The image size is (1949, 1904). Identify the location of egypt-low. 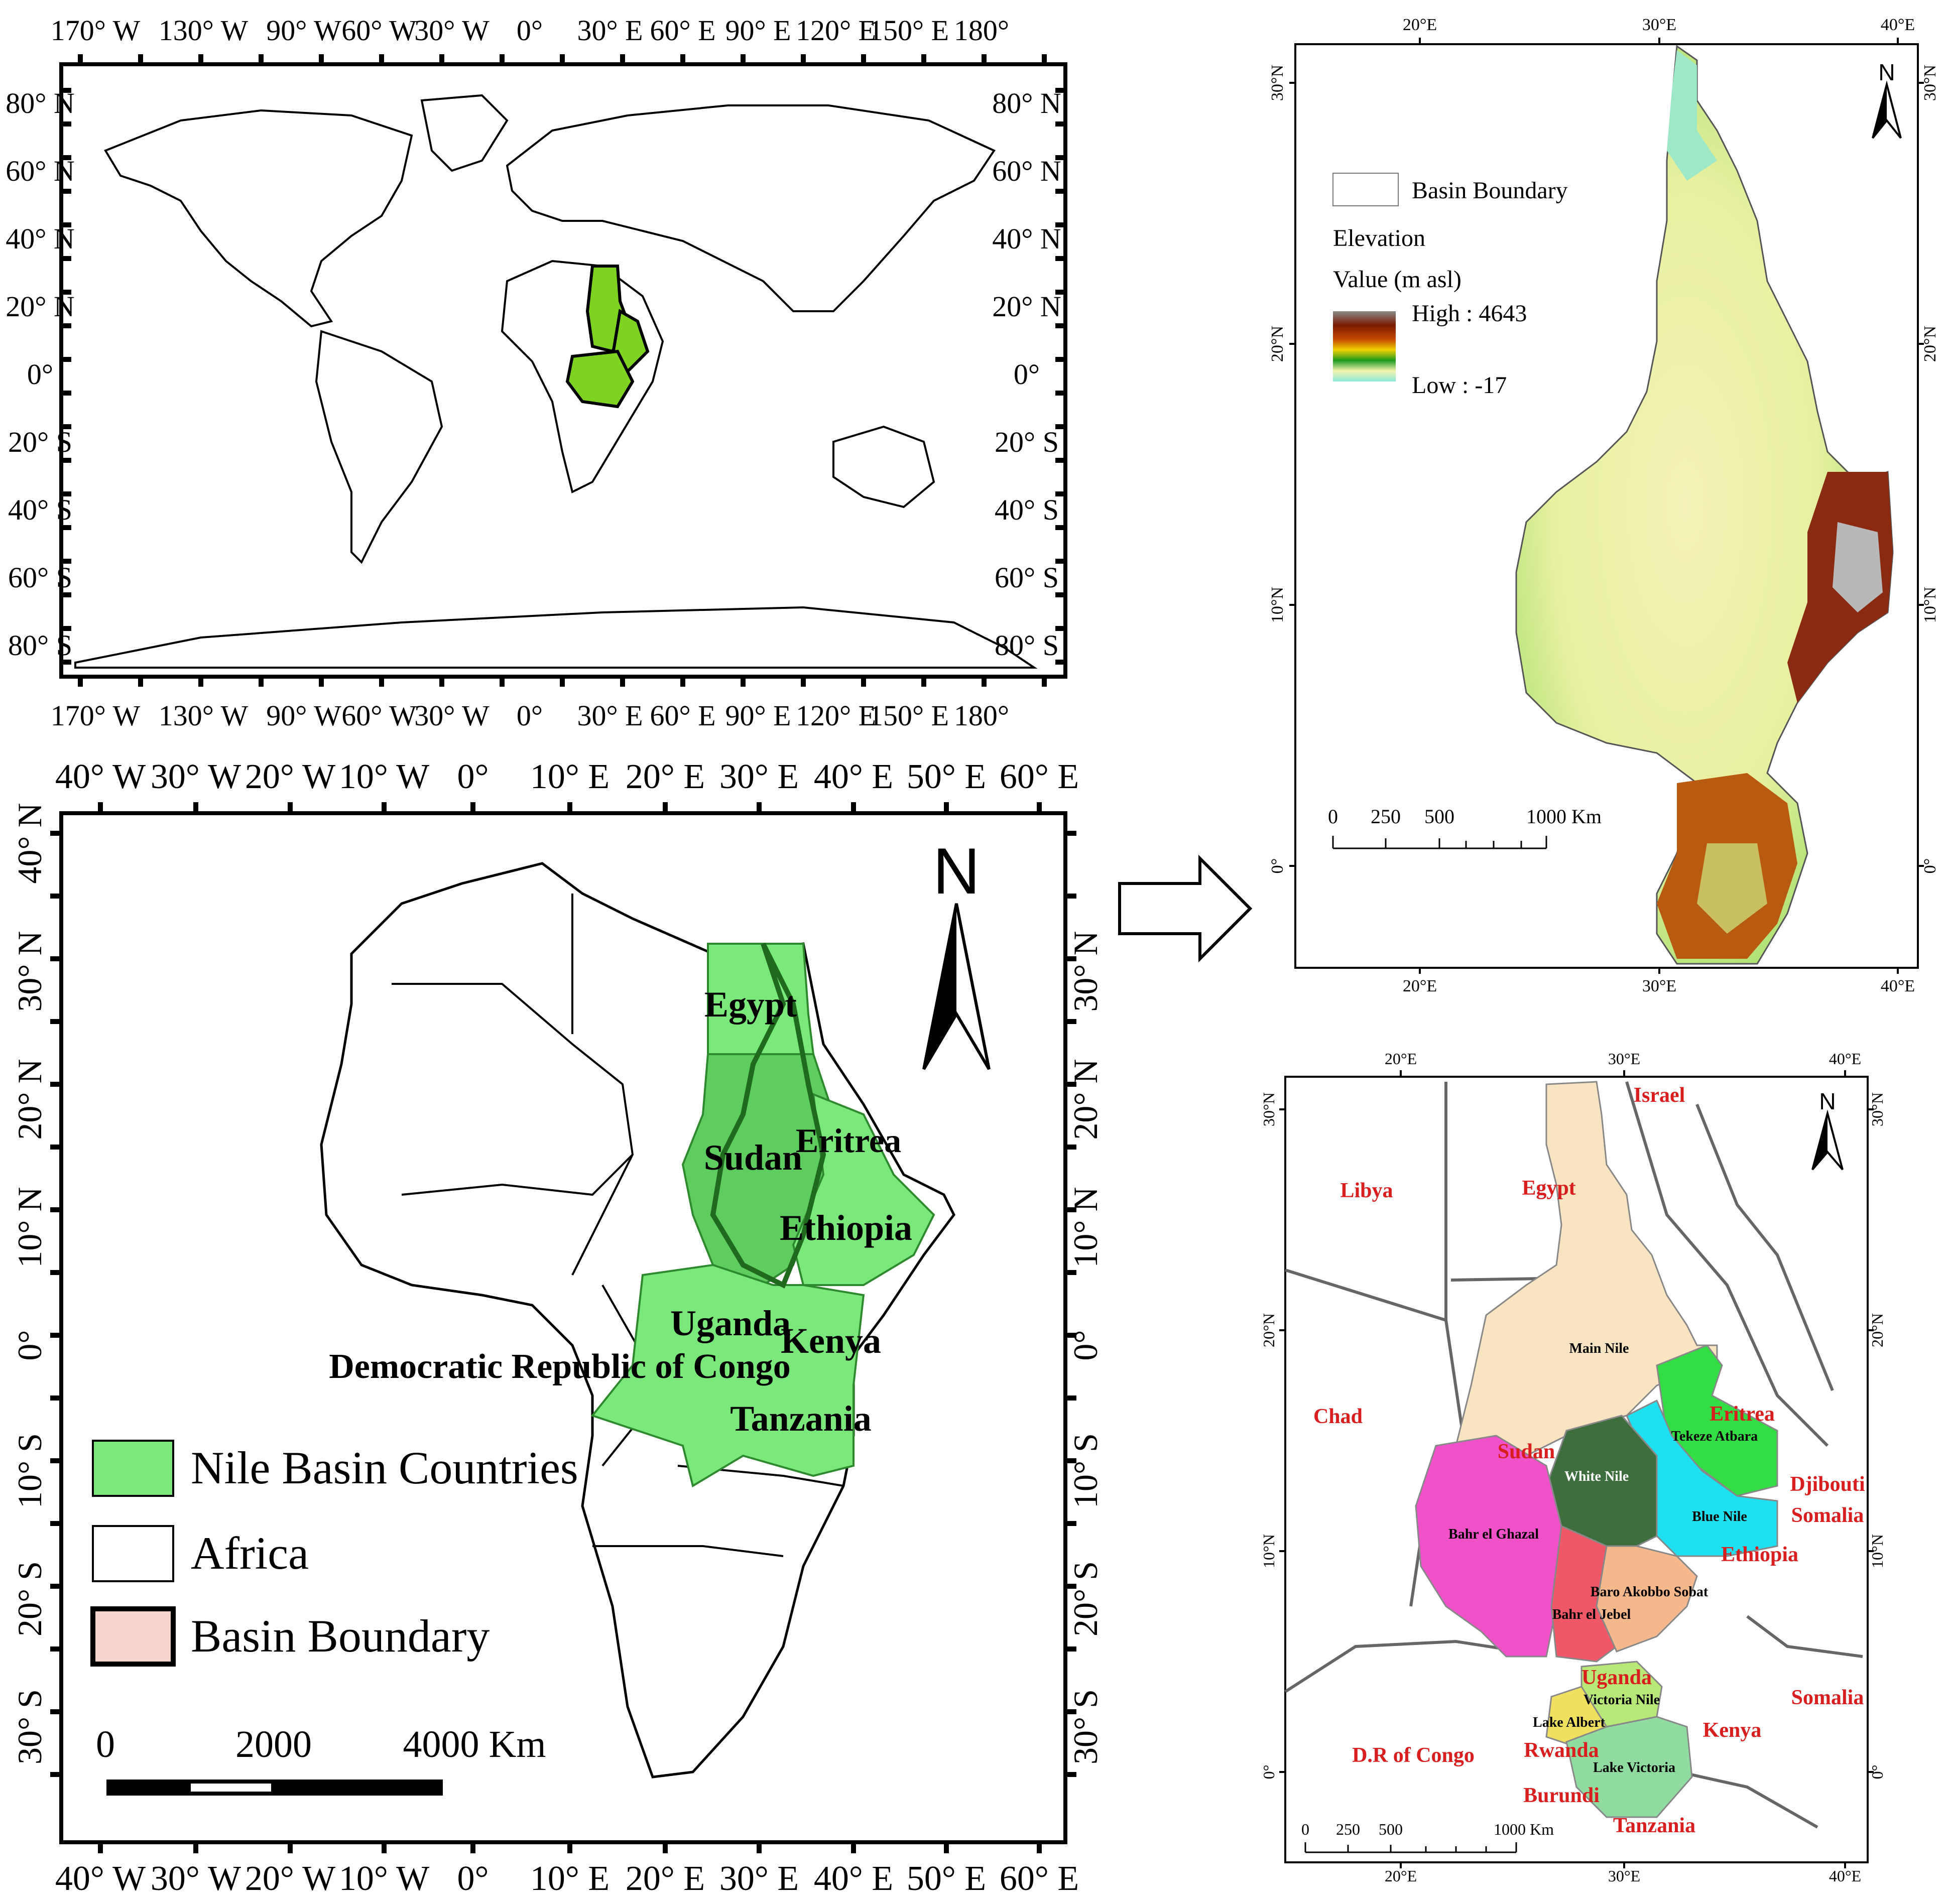
(1692, 116).